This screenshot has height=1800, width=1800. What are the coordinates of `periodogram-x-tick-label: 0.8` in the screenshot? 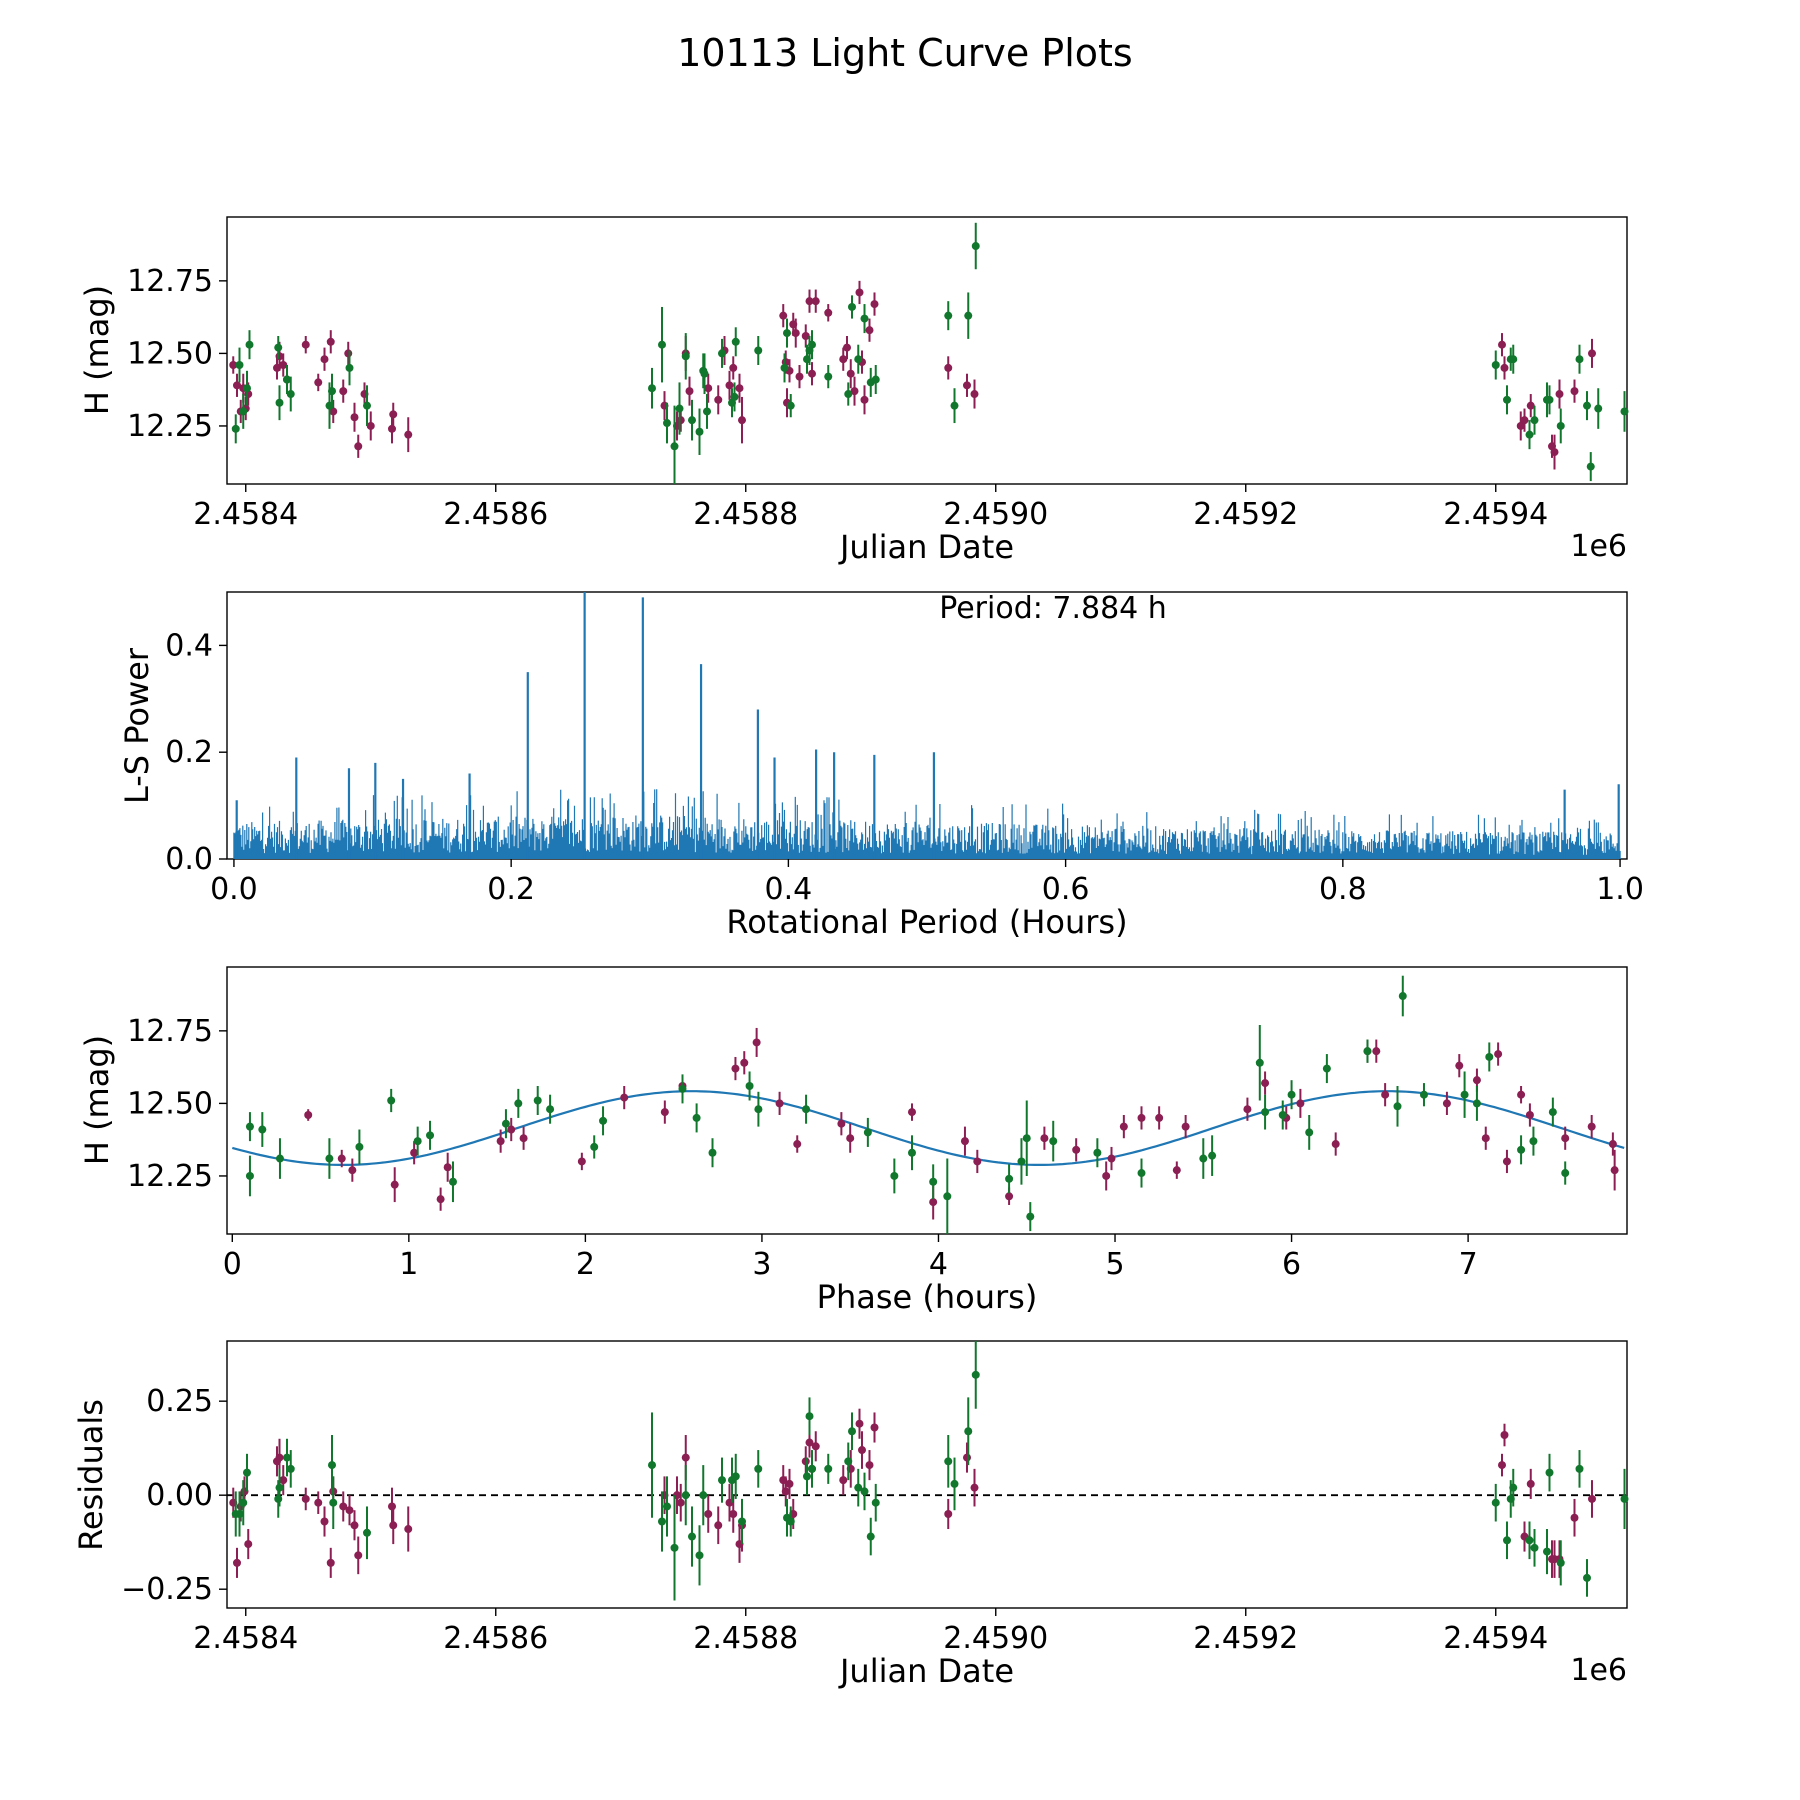 It's located at (1343, 889).